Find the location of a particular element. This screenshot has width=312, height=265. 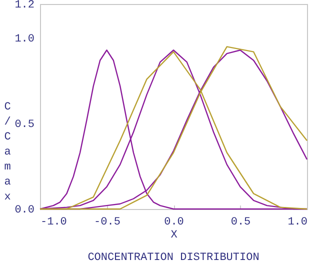

x-tick-label: 1.0 is located at coordinates (298, 222).